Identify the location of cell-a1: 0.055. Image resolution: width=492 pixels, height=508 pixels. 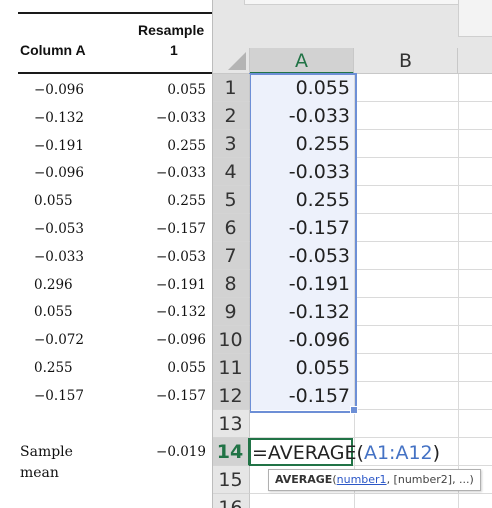
(322, 88).